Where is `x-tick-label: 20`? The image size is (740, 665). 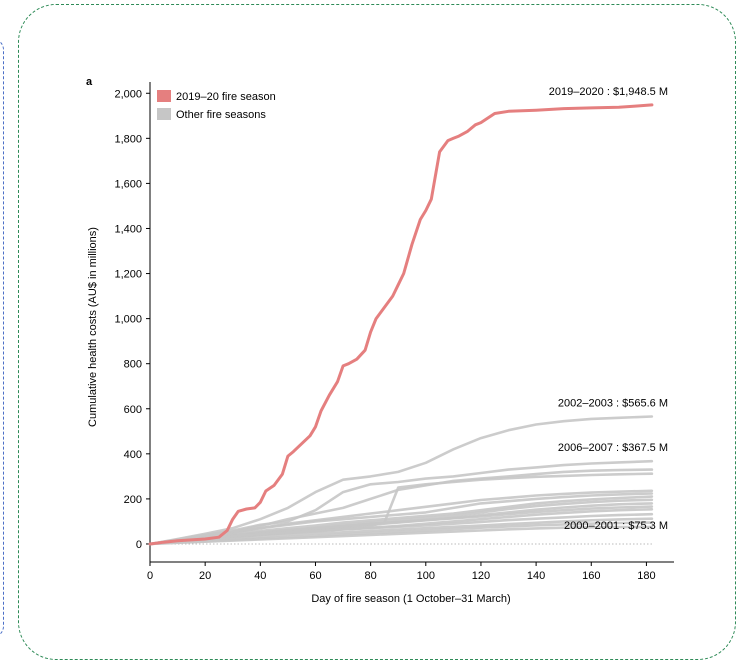
x-tick-label: 20 is located at coordinates (205, 576).